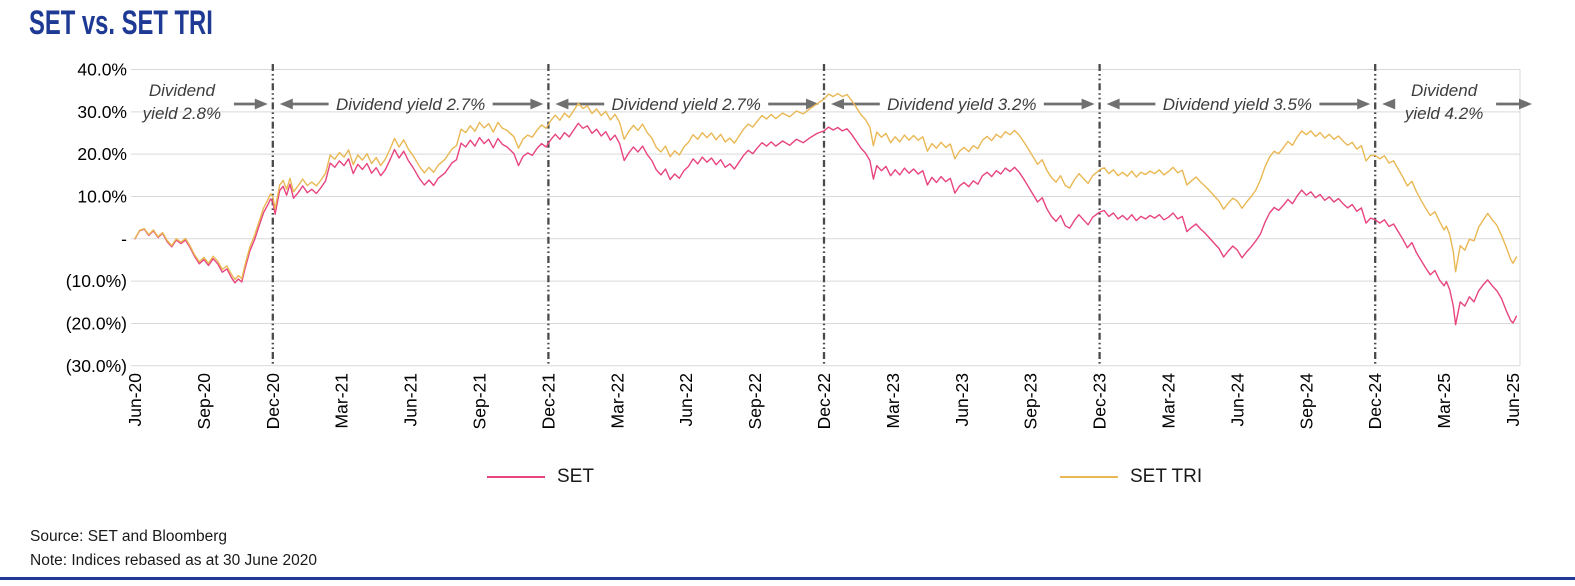  What do you see at coordinates (102, 70) in the screenshot?
I see `y-tick-label: 40.0%` at bounding box center [102, 70].